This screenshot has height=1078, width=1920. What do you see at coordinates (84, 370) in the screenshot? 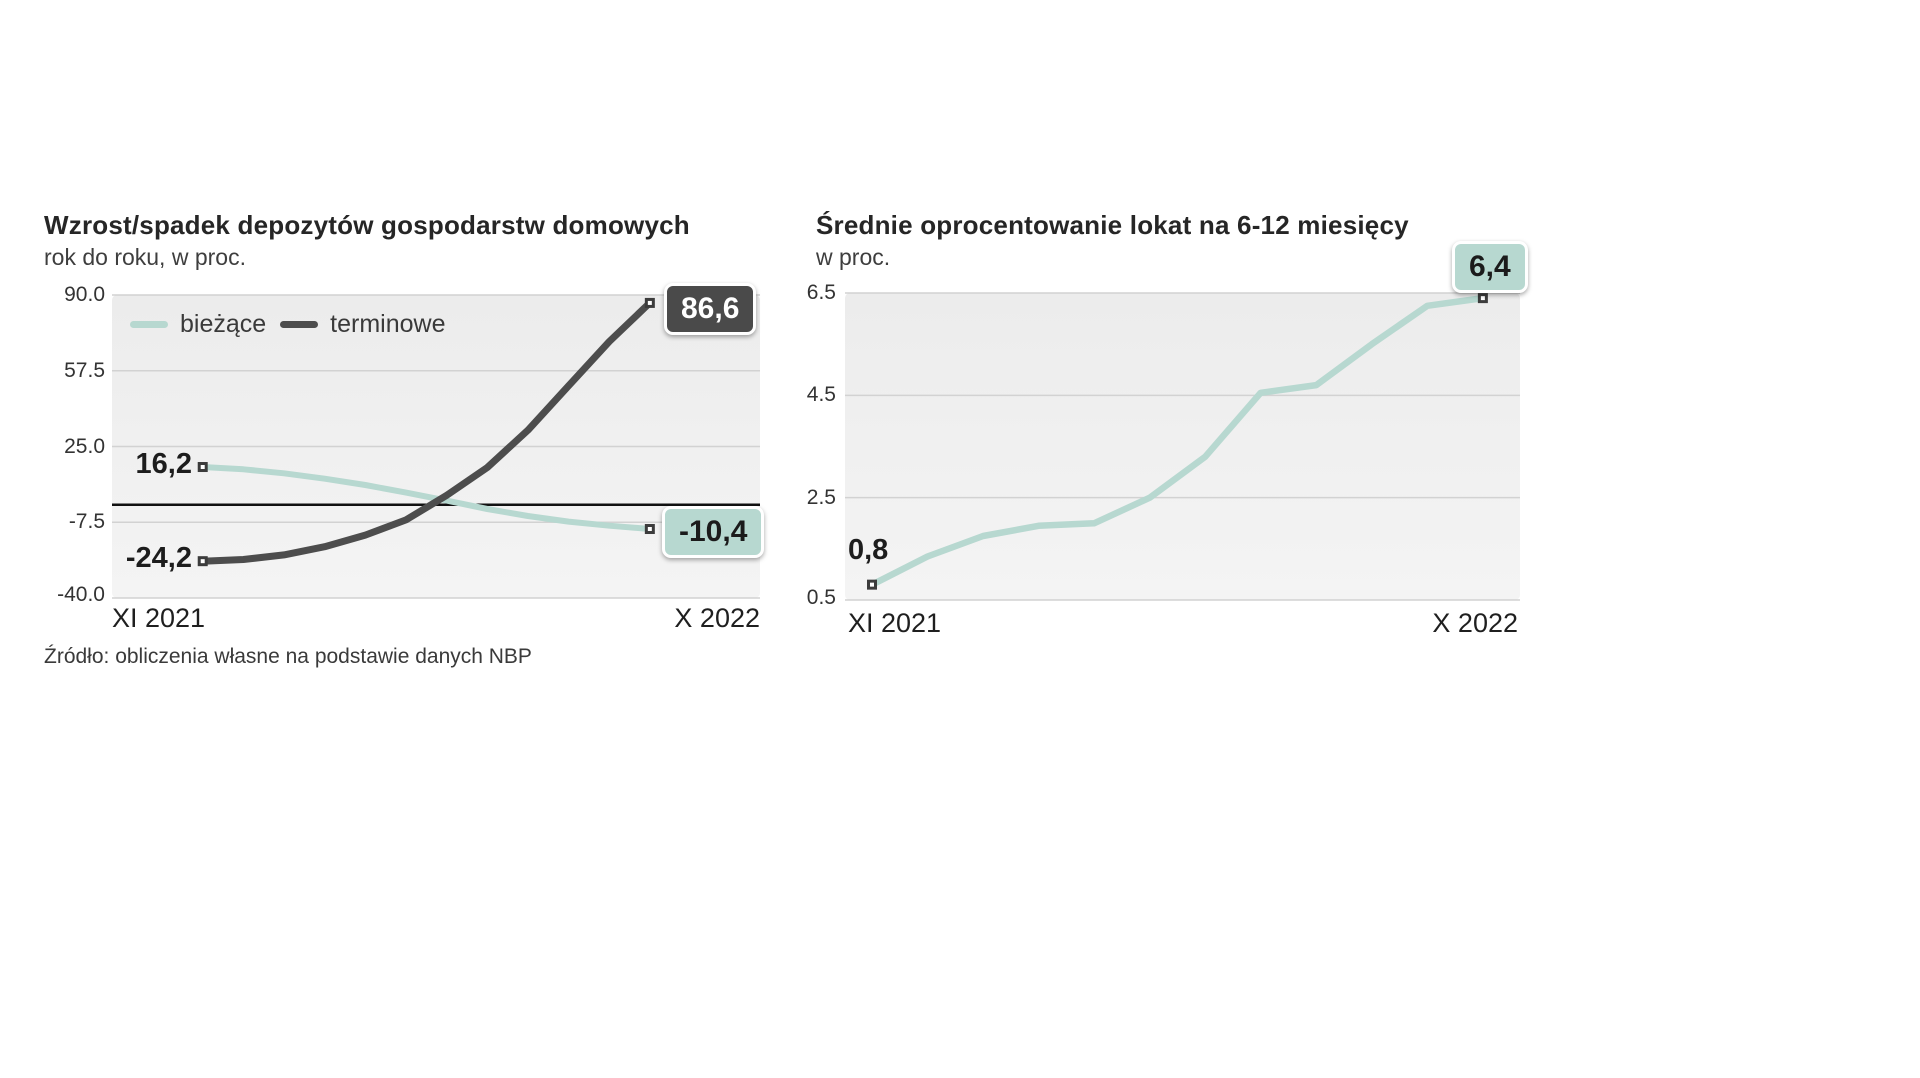
I see `ytick-label: 57.5` at bounding box center [84, 370].